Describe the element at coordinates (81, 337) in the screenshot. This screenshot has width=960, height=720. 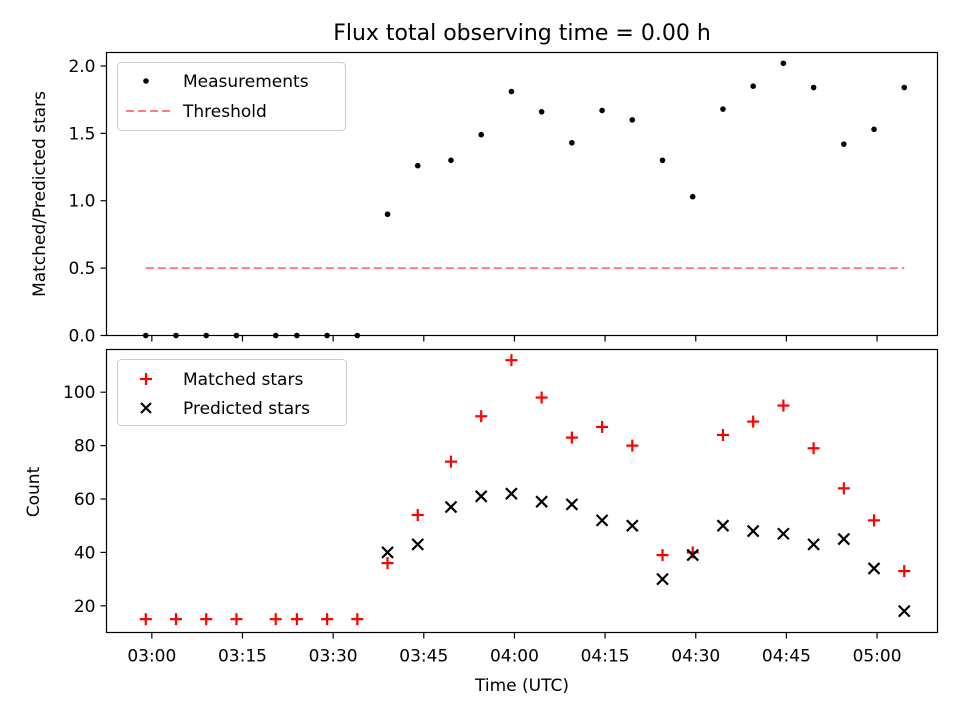
I see `top-y-tick-label: 0.0` at that location.